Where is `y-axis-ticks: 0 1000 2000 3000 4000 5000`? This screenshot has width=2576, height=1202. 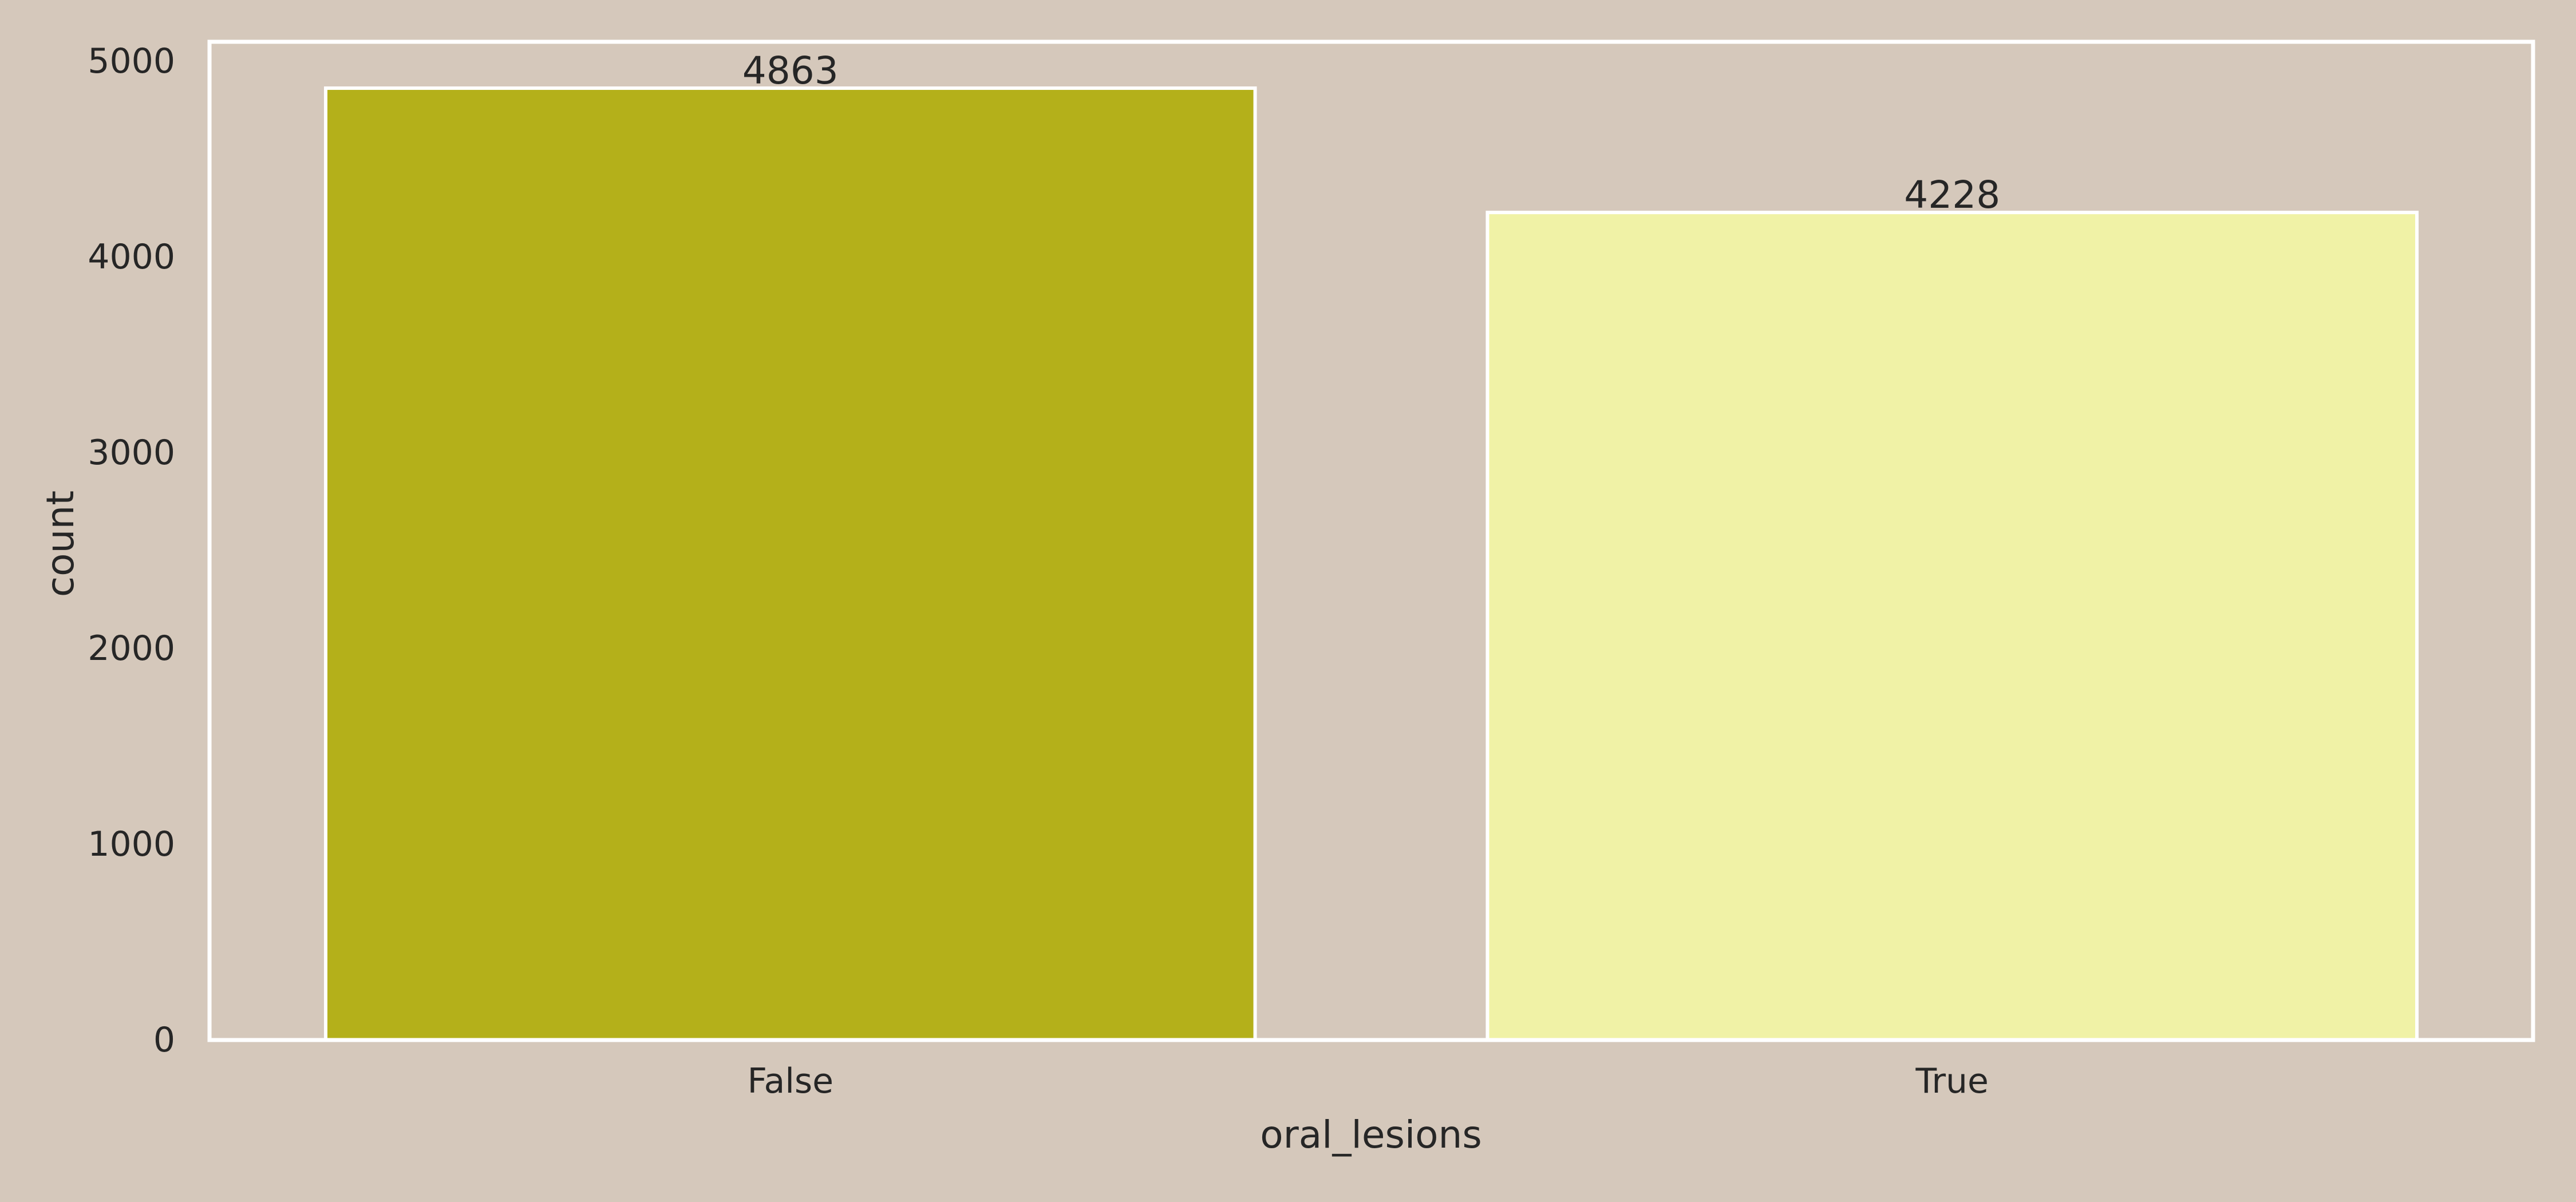
y-axis-ticks: 0 1000 2000 3000 4000 5000 is located at coordinates (131, 550).